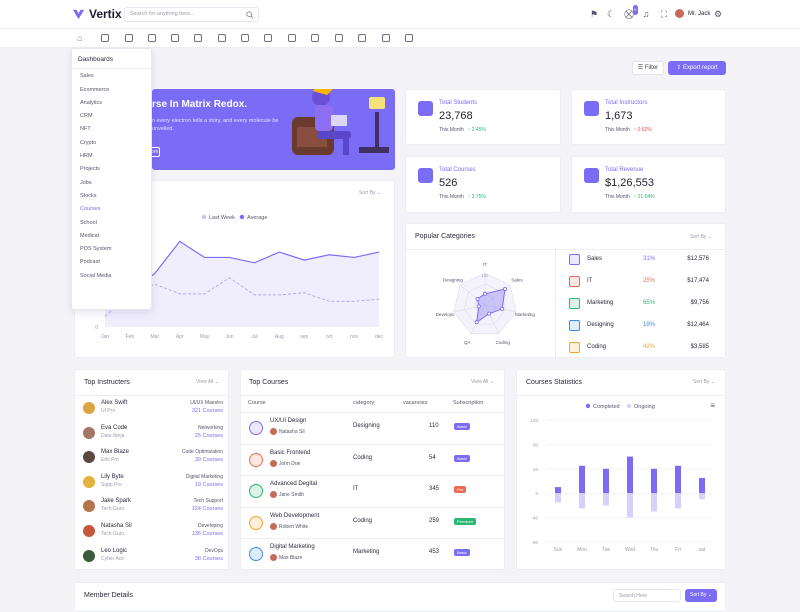  Describe the element at coordinates (129, 38) in the screenshot. I see `nav-lock-icon` at that location.